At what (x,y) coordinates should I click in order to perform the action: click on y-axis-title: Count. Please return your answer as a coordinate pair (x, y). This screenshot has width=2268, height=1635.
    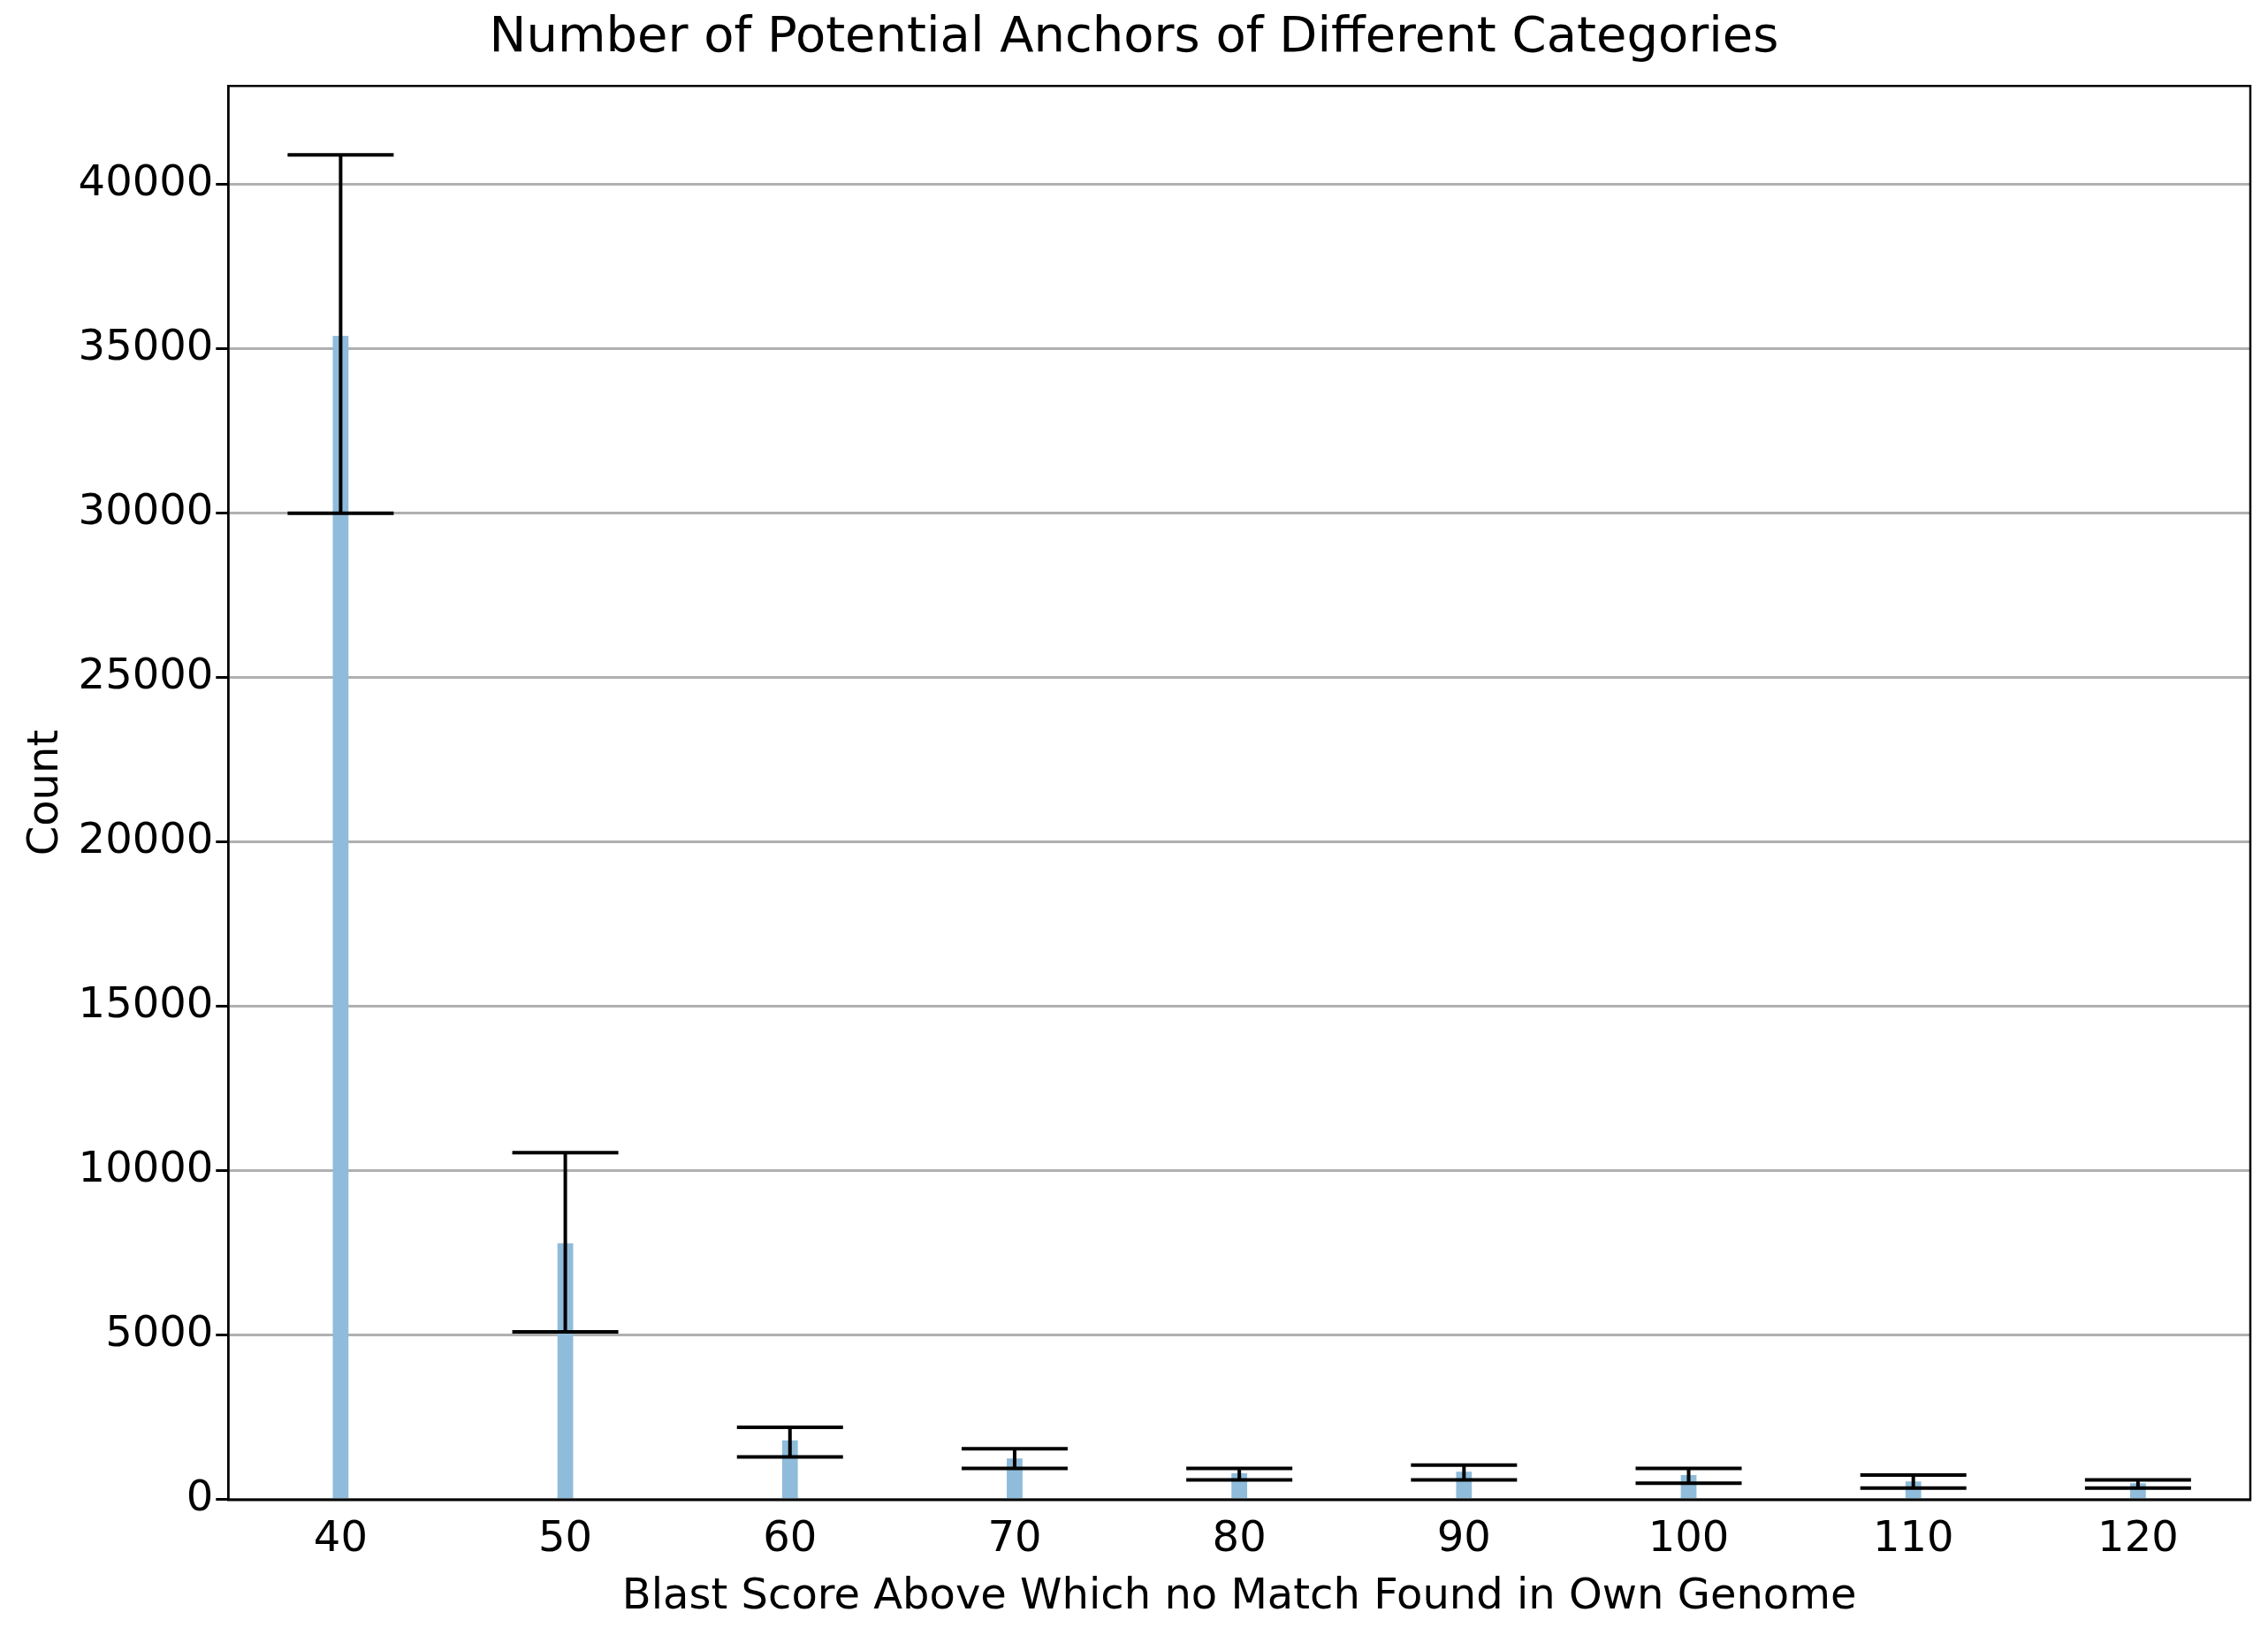
    Looking at the image, I should click on (43, 792).